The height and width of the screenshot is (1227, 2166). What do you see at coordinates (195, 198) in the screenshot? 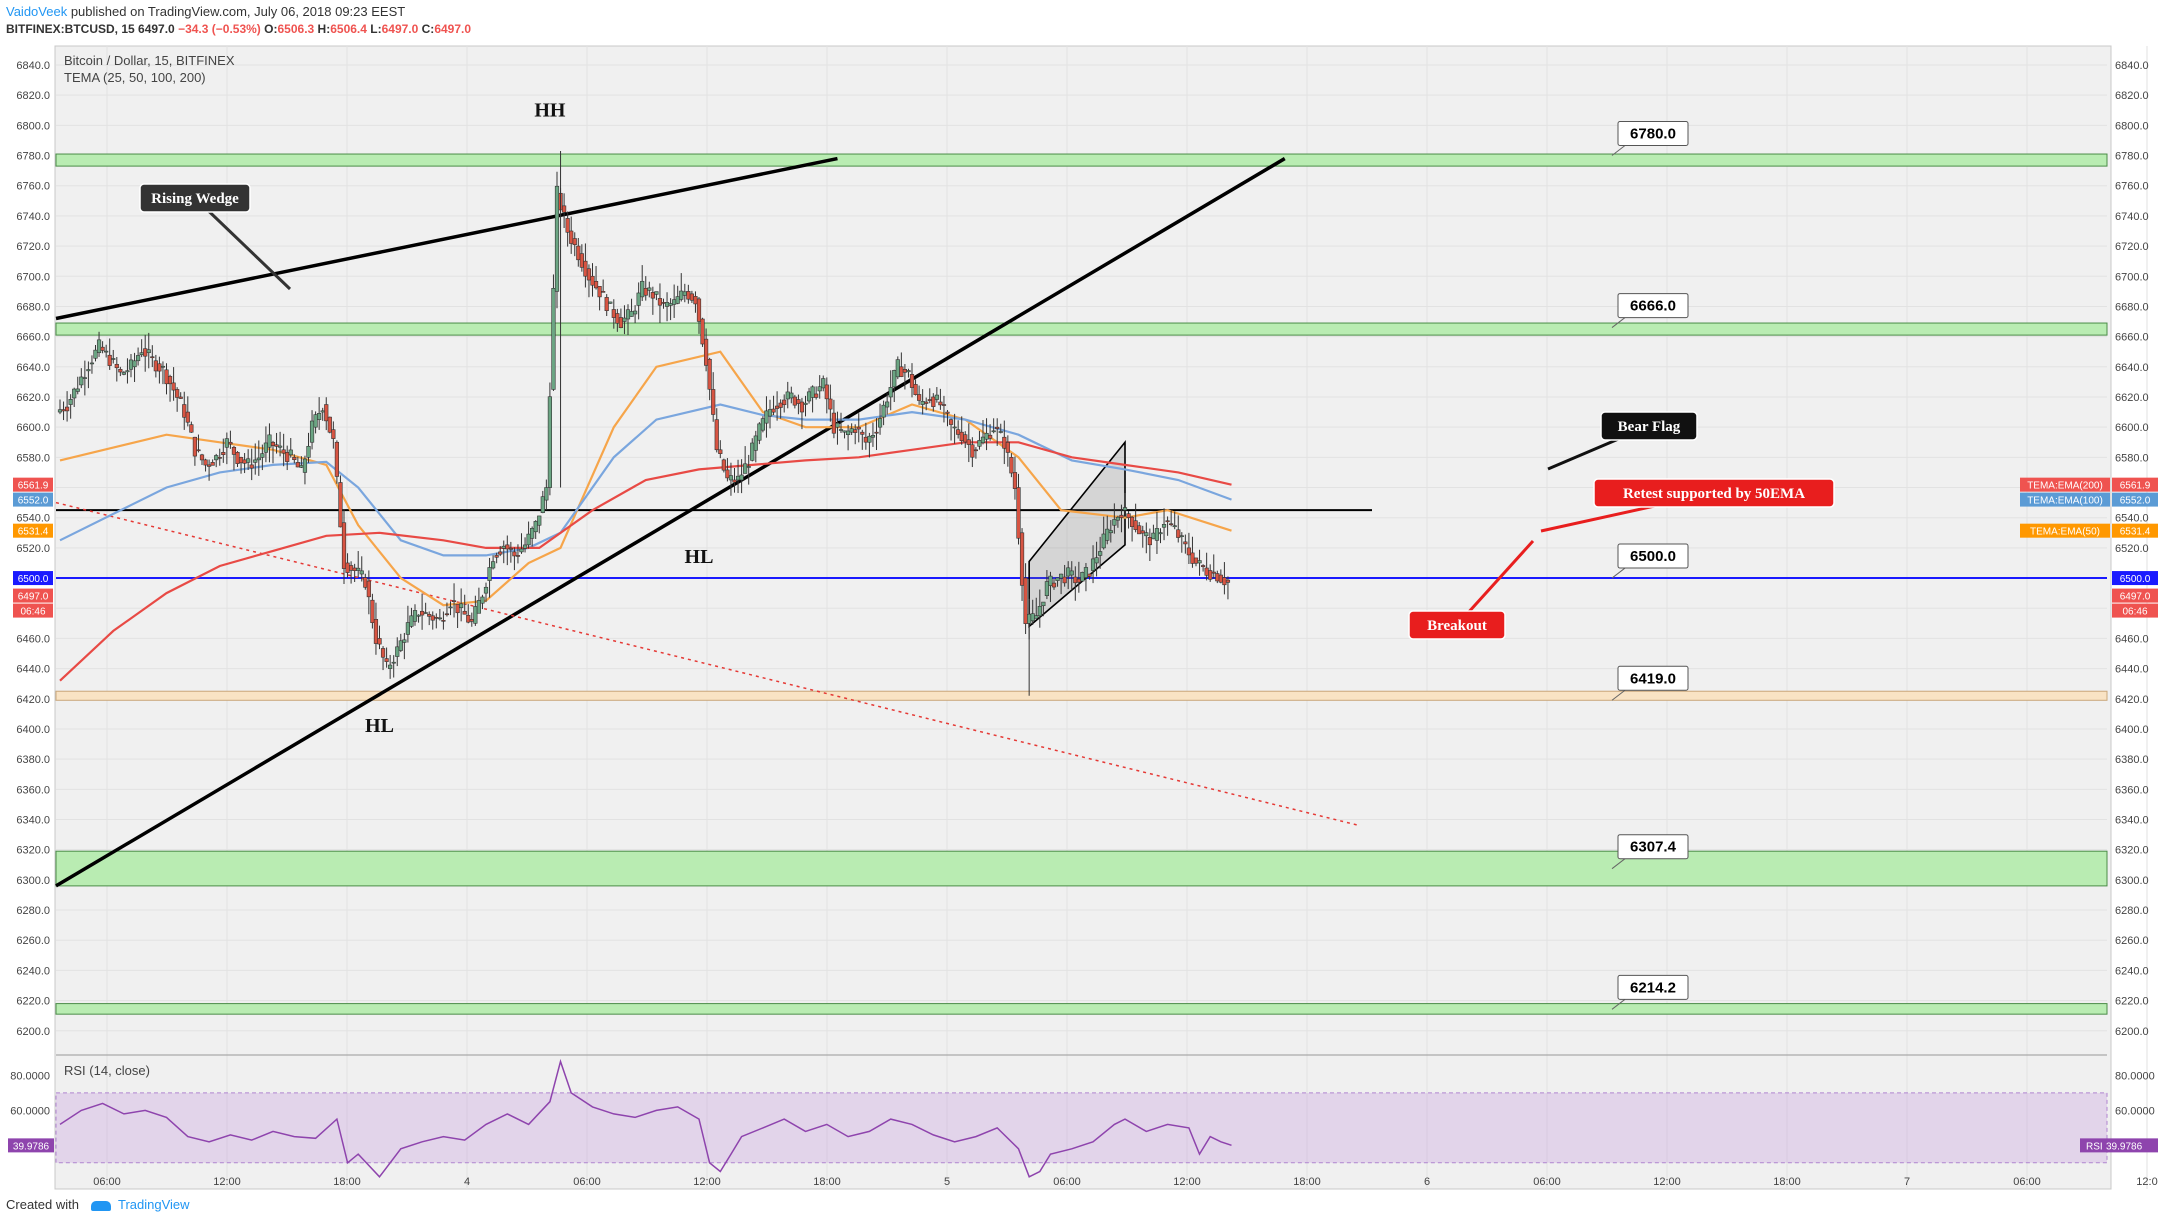
I see `rising-wedge-callout-box` at bounding box center [195, 198].